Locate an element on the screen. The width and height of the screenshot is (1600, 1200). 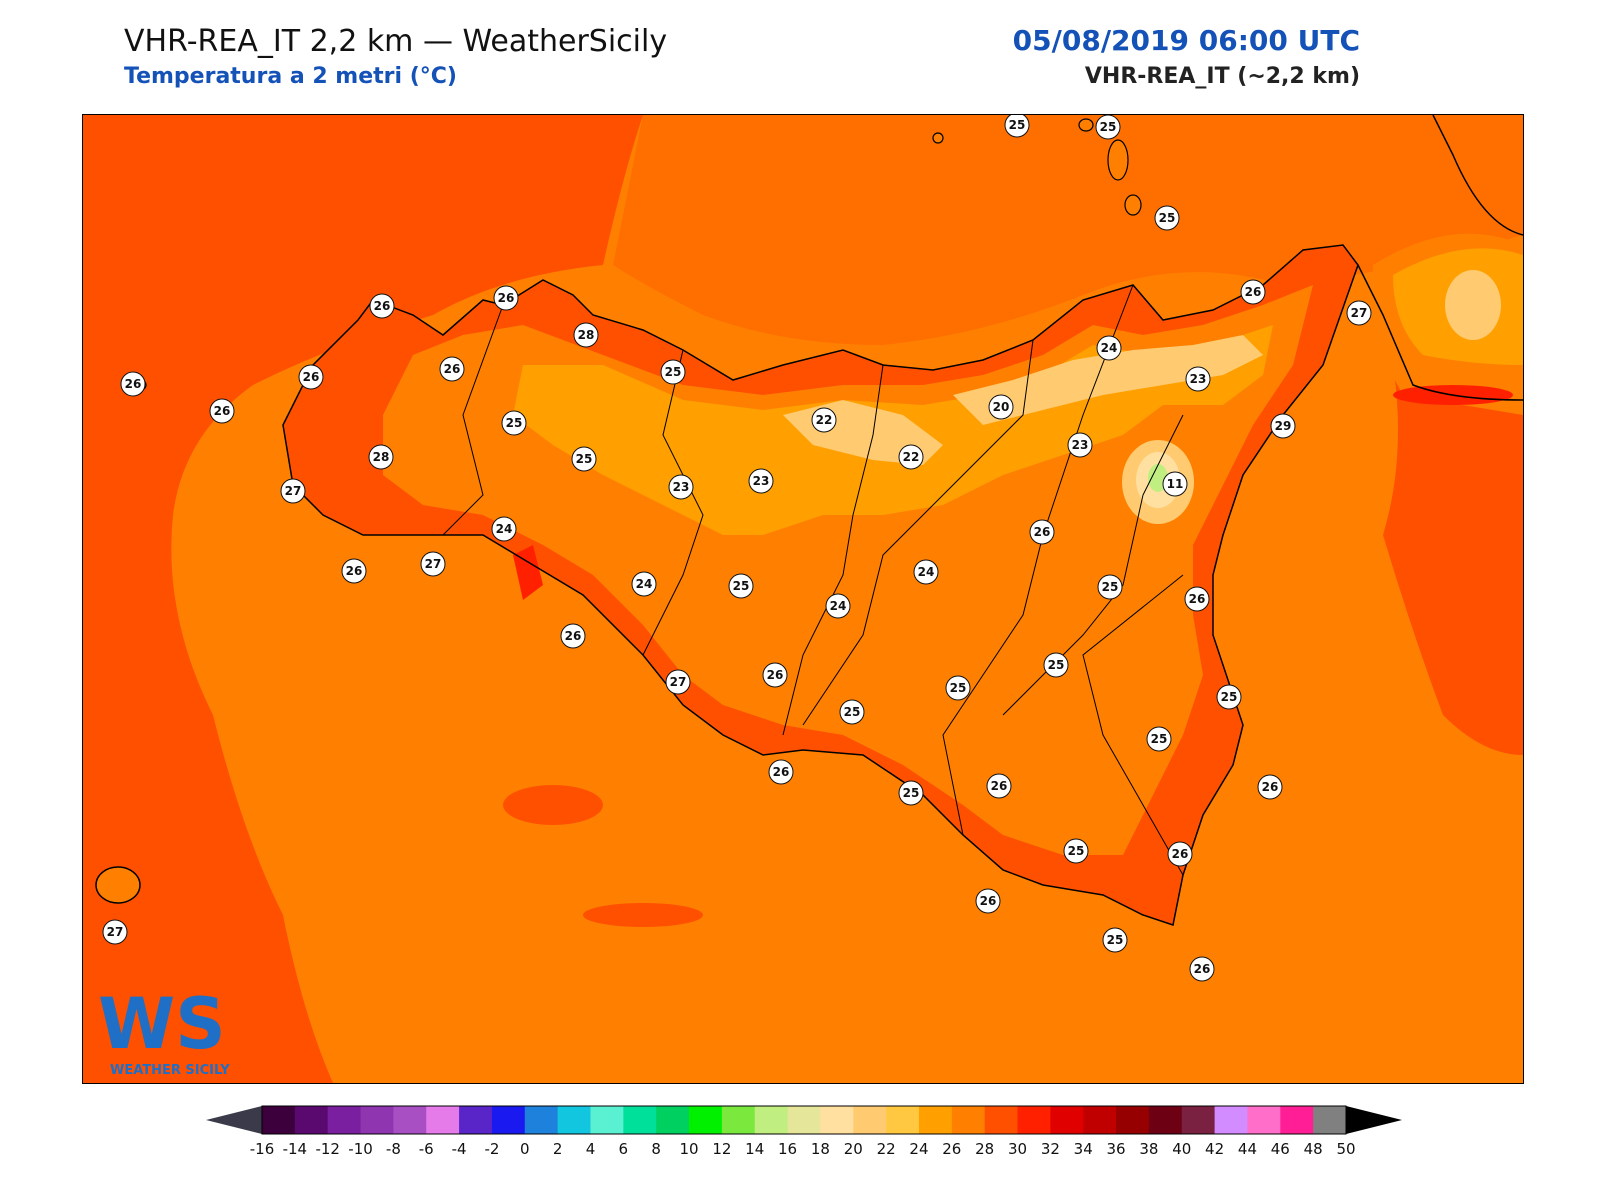
station-value-label: 22 is located at coordinates (911, 457).